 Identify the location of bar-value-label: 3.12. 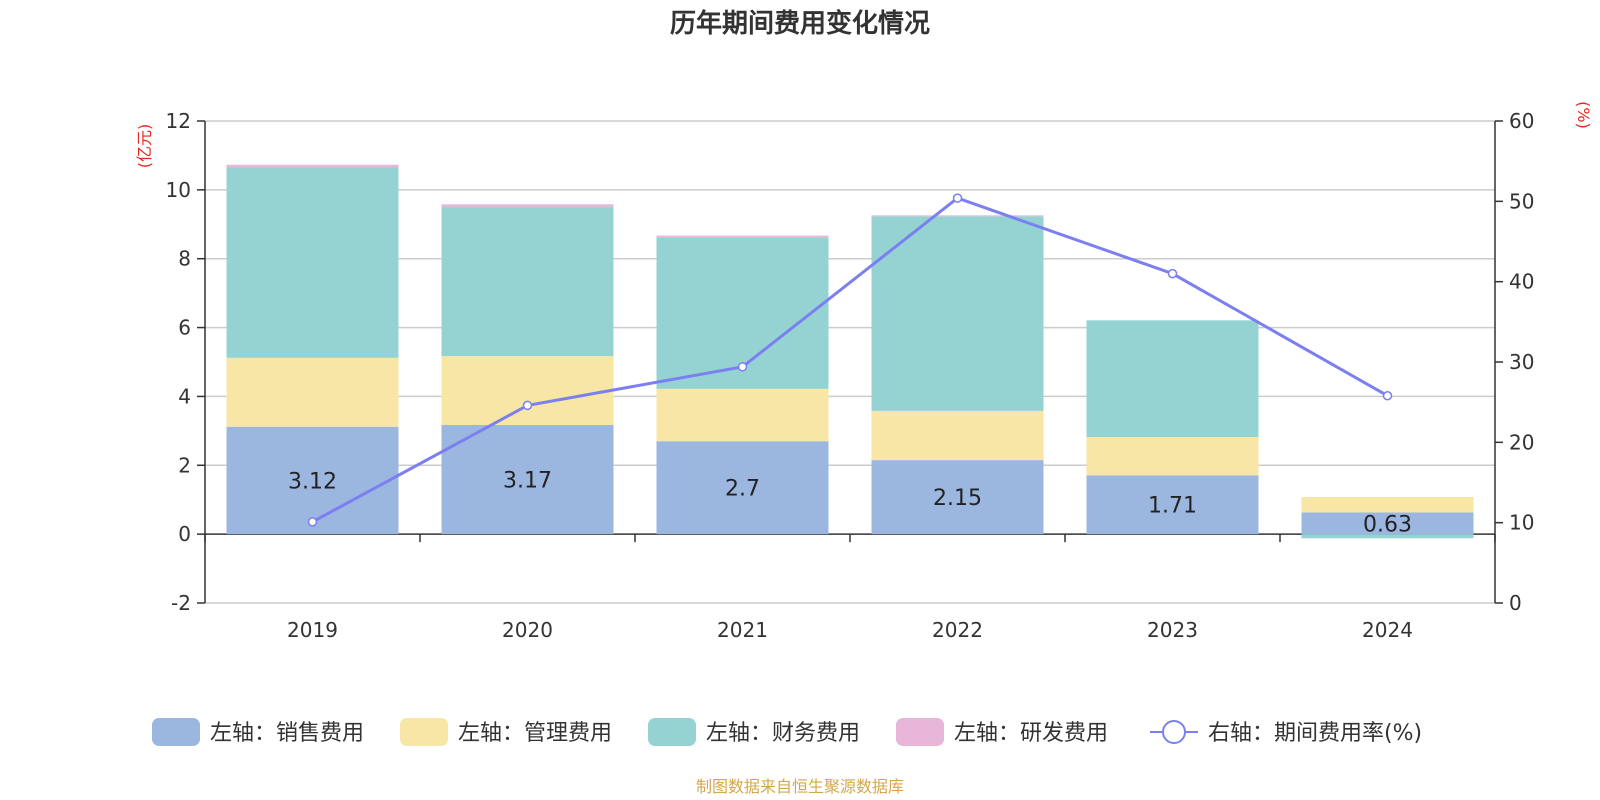
(312, 481).